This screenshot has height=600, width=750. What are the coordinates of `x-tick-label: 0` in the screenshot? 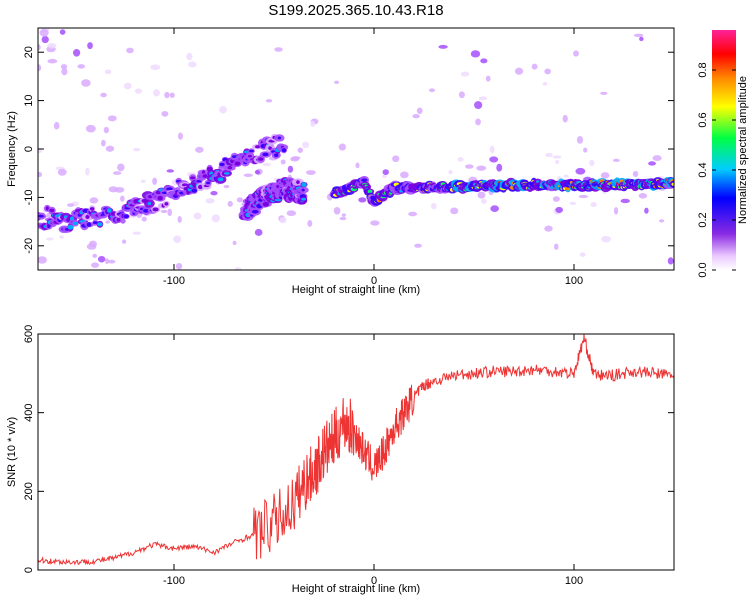 It's located at (374, 281).